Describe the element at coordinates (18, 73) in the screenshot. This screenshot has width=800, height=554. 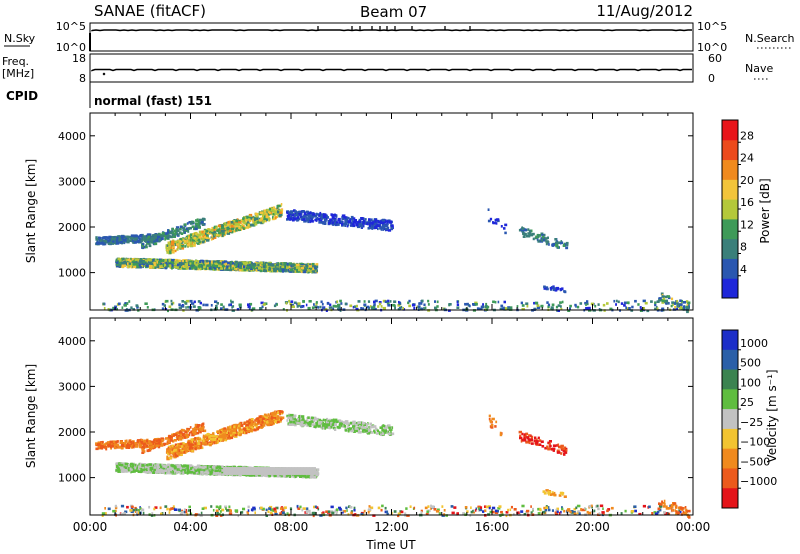
I see `freq-unit: [MHz]` at that location.